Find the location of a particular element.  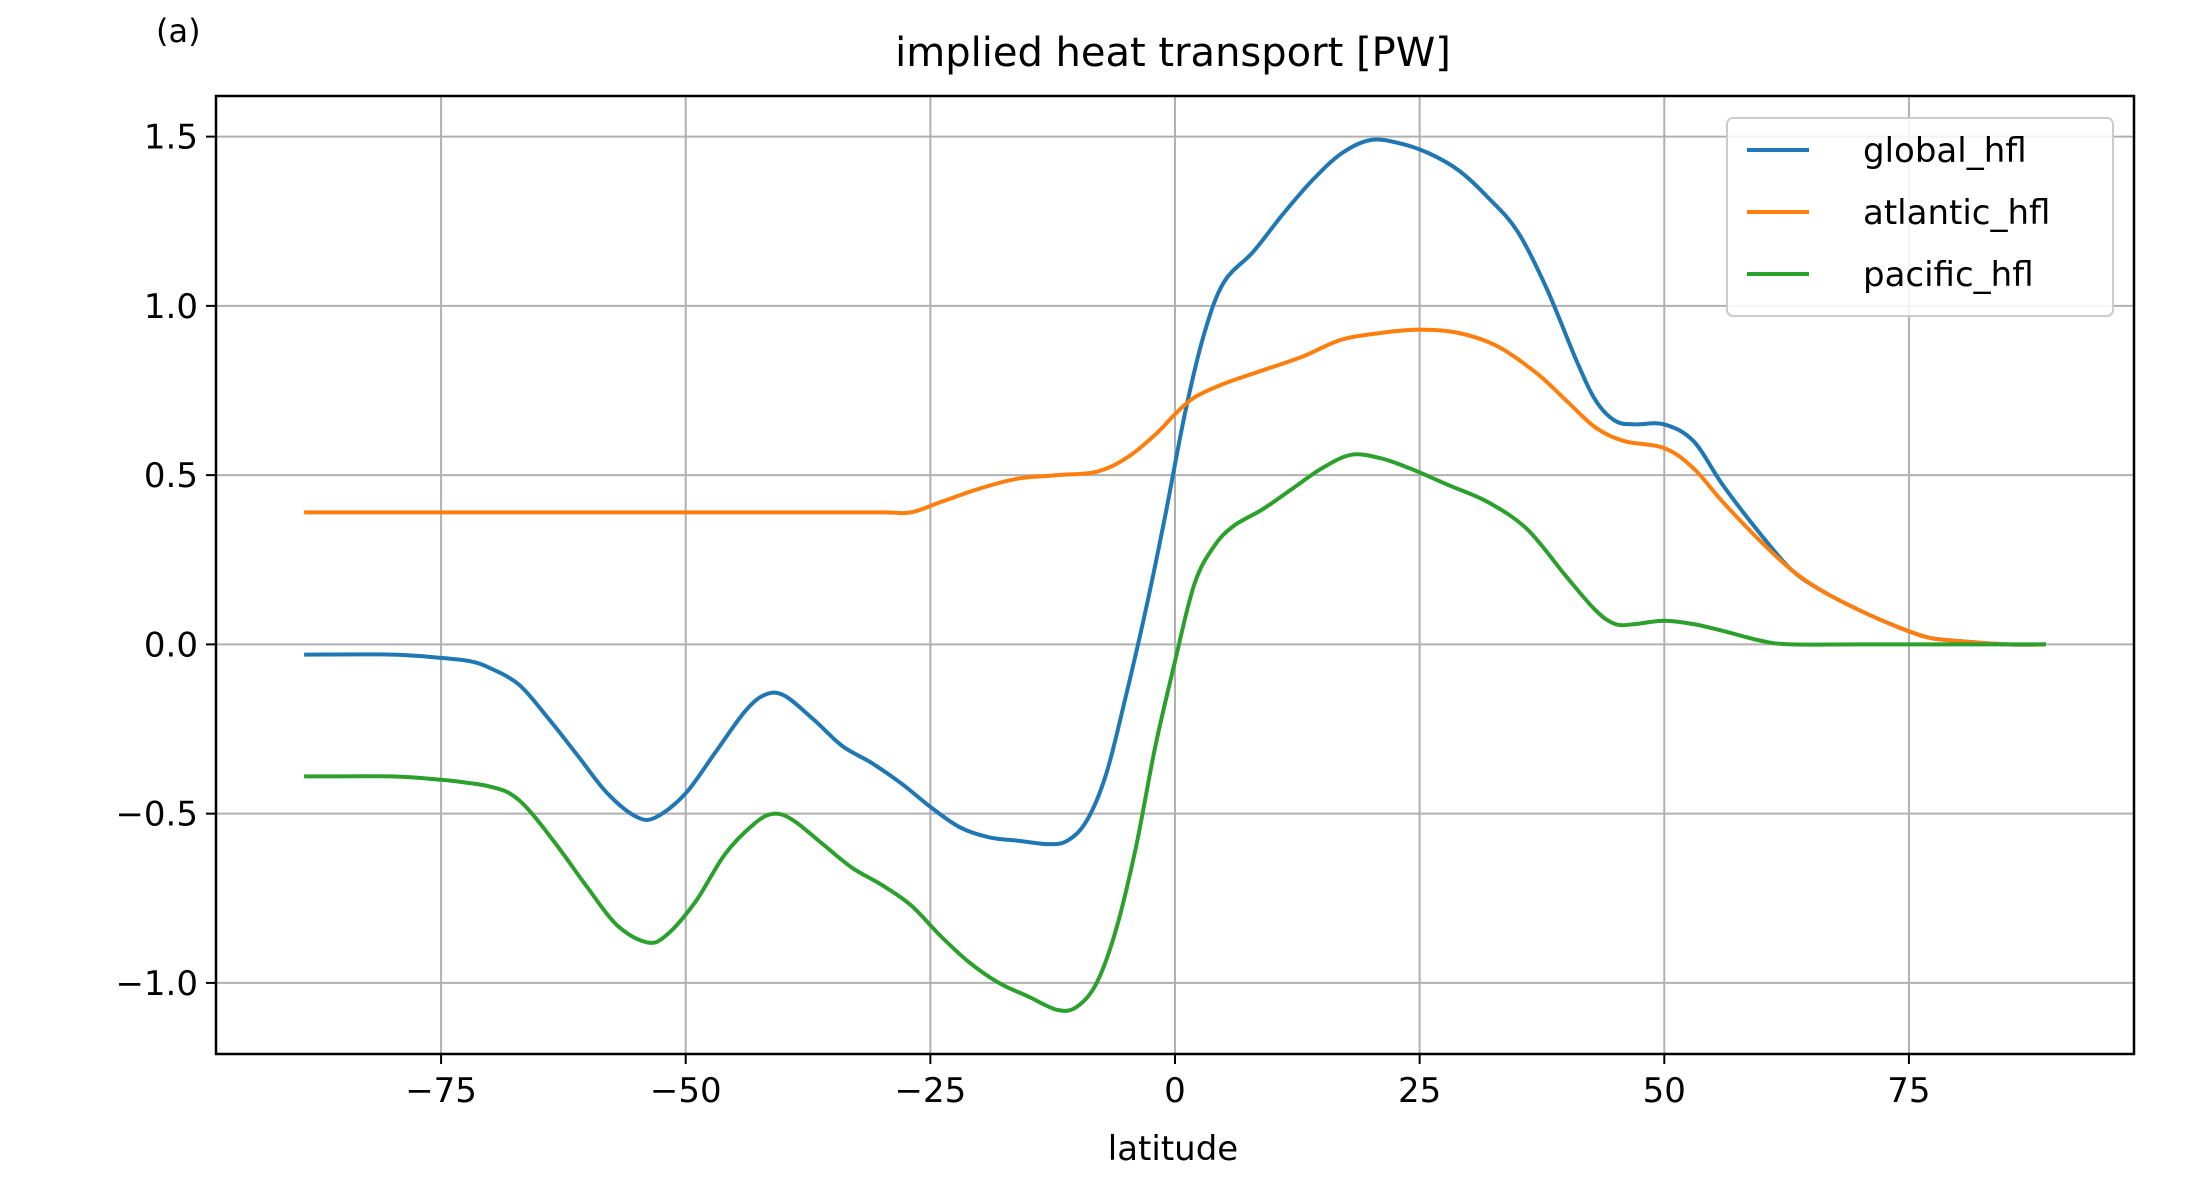

legend-box is located at coordinates (1920, 217).